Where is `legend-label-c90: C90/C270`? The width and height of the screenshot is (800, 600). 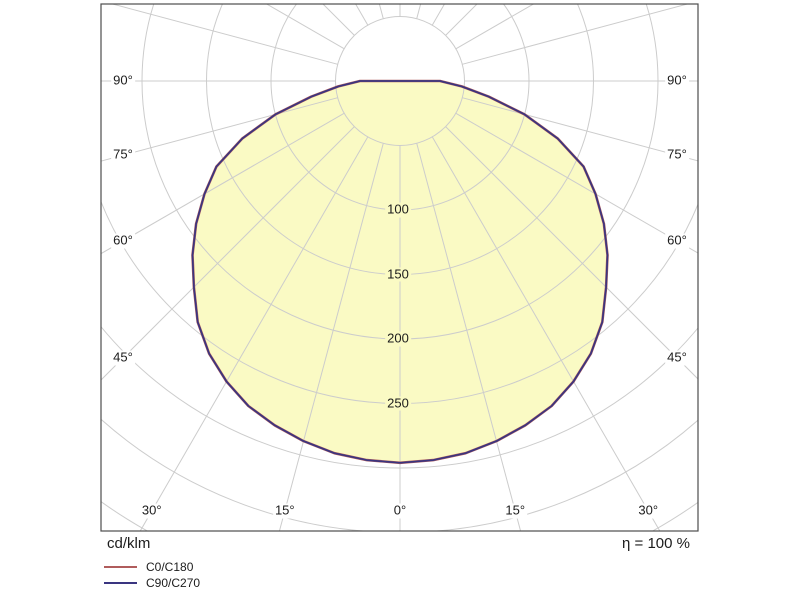
legend-label-c90: C90/C270 is located at coordinates (173, 583).